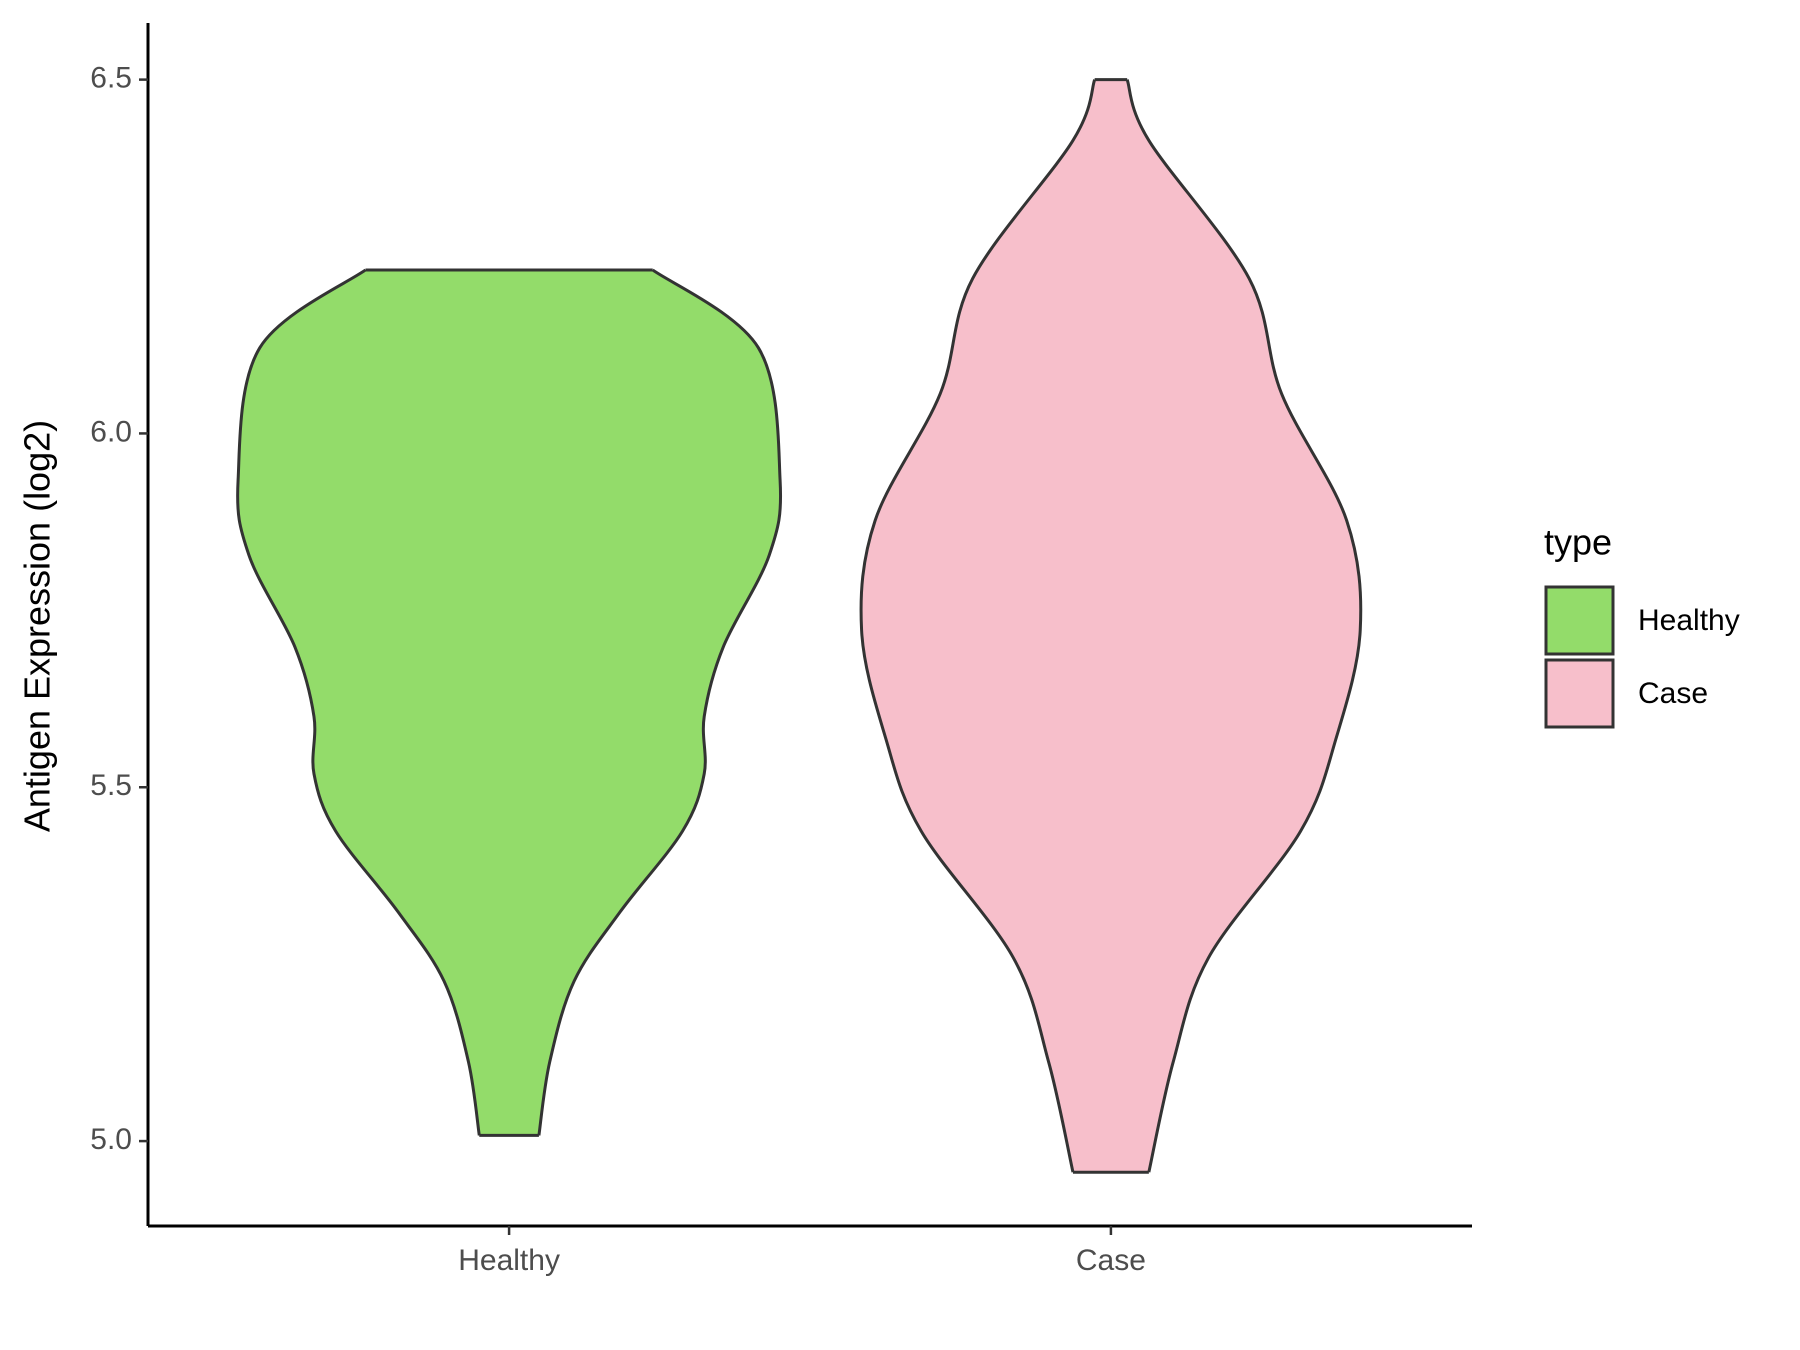 The height and width of the screenshot is (1350, 1800). What do you see at coordinates (111, 1139) in the screenshot?
I see `y-tick-label: 5.0` at bounding box center [111, 1139].